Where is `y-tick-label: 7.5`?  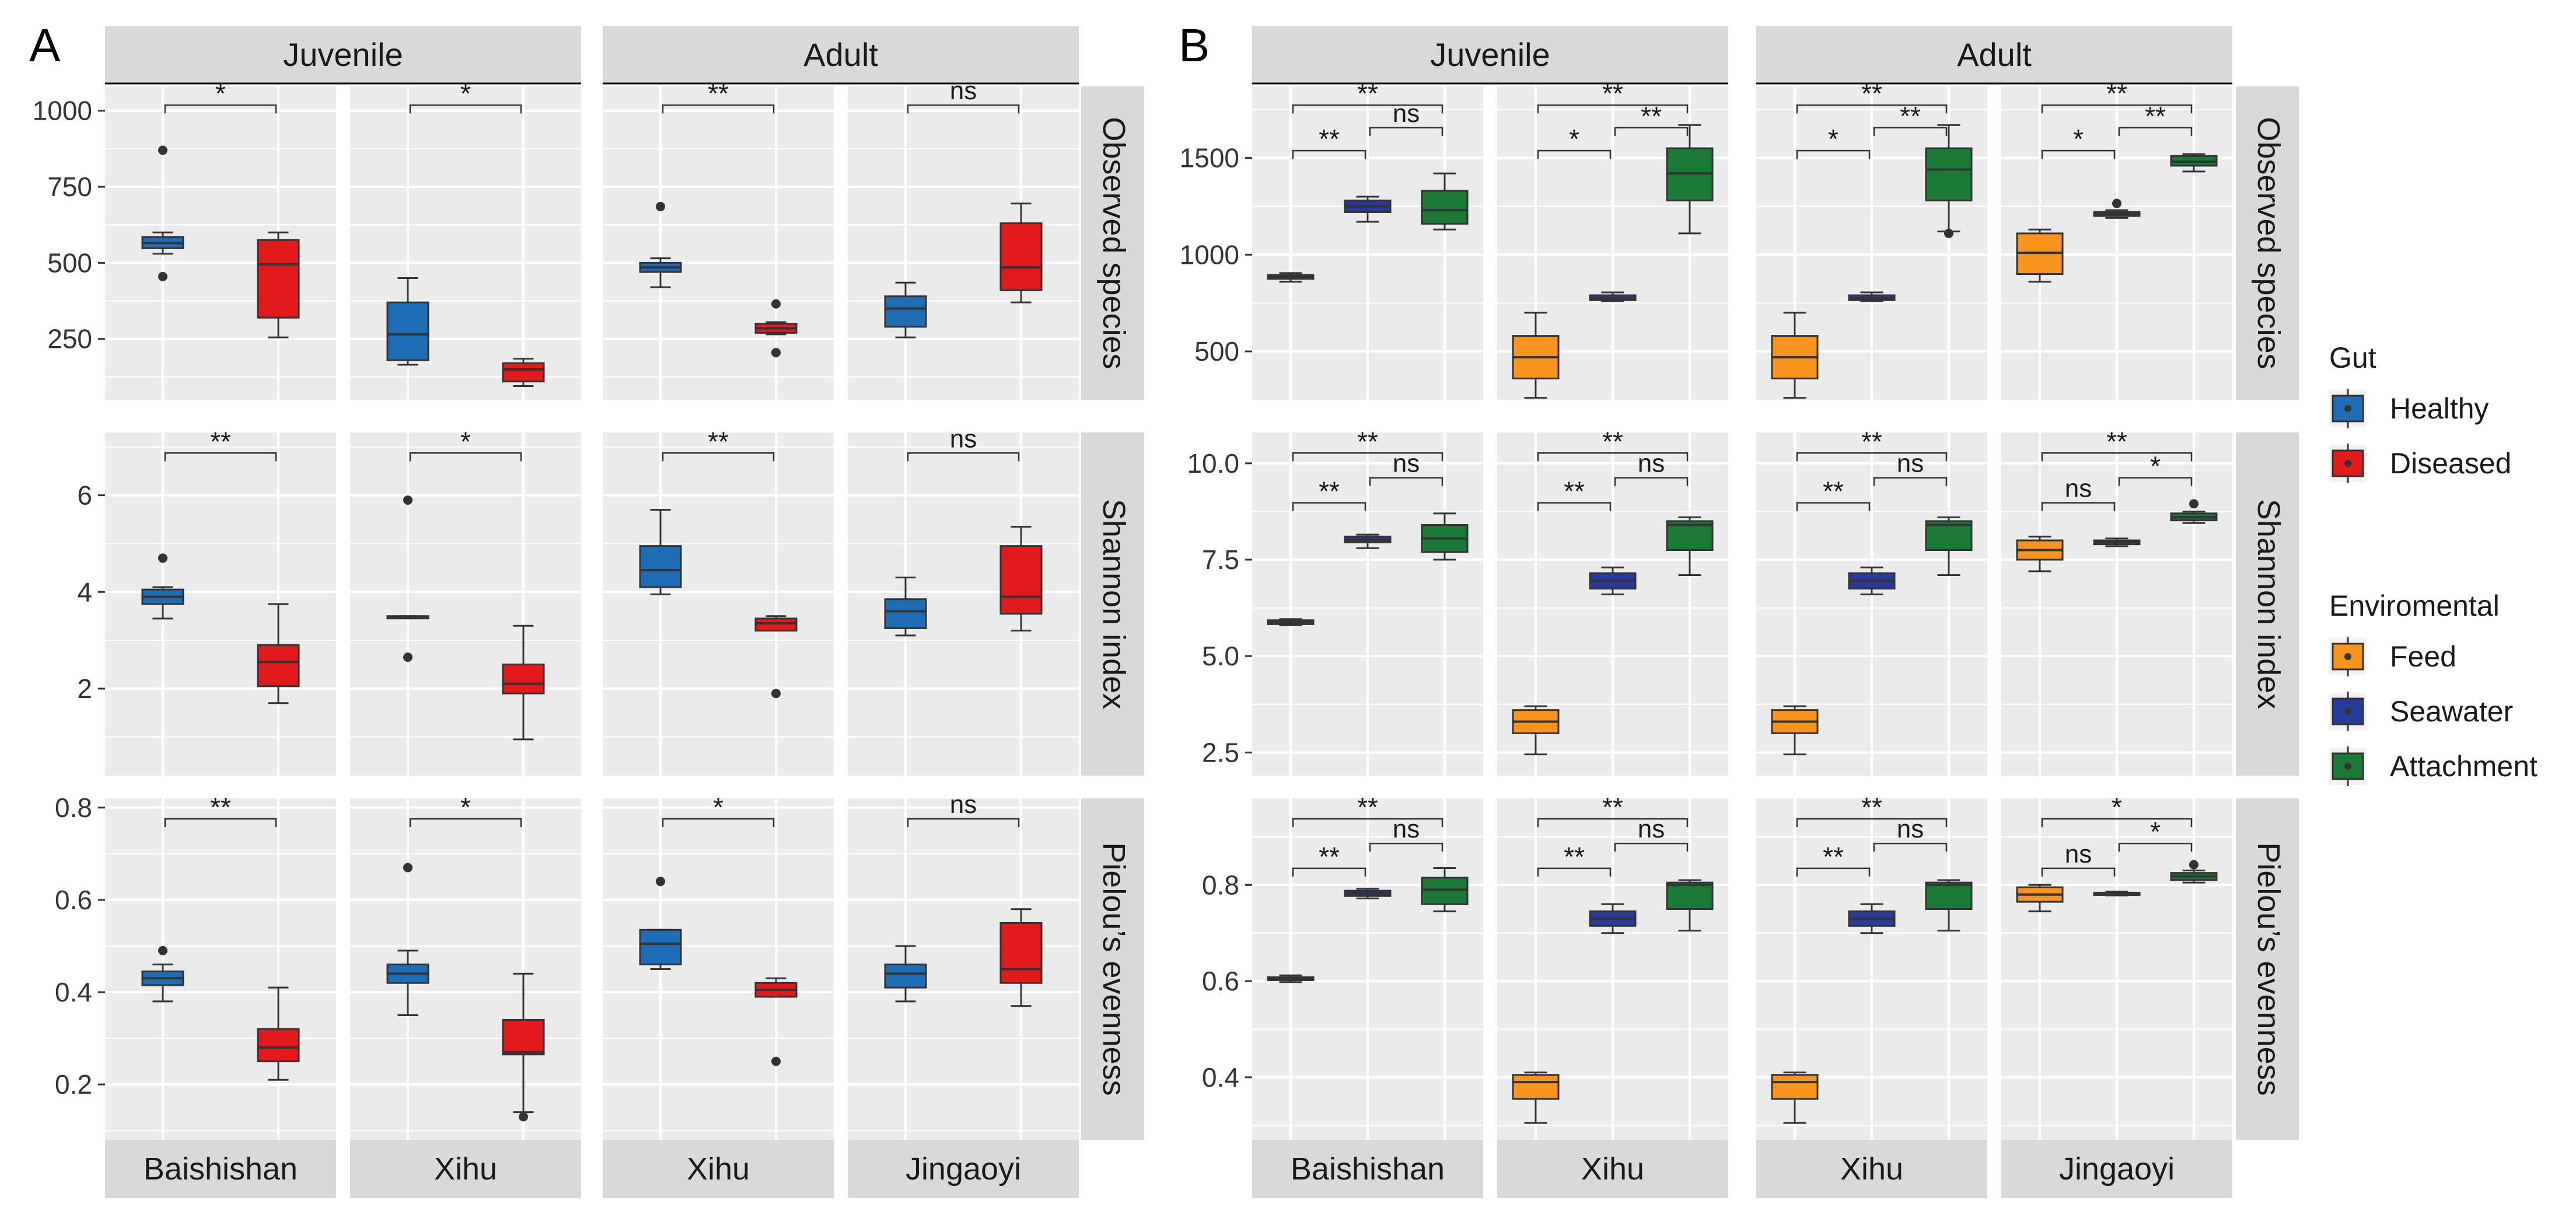 y-tick-label: 7.5 is located at coordinates (1220, 560).